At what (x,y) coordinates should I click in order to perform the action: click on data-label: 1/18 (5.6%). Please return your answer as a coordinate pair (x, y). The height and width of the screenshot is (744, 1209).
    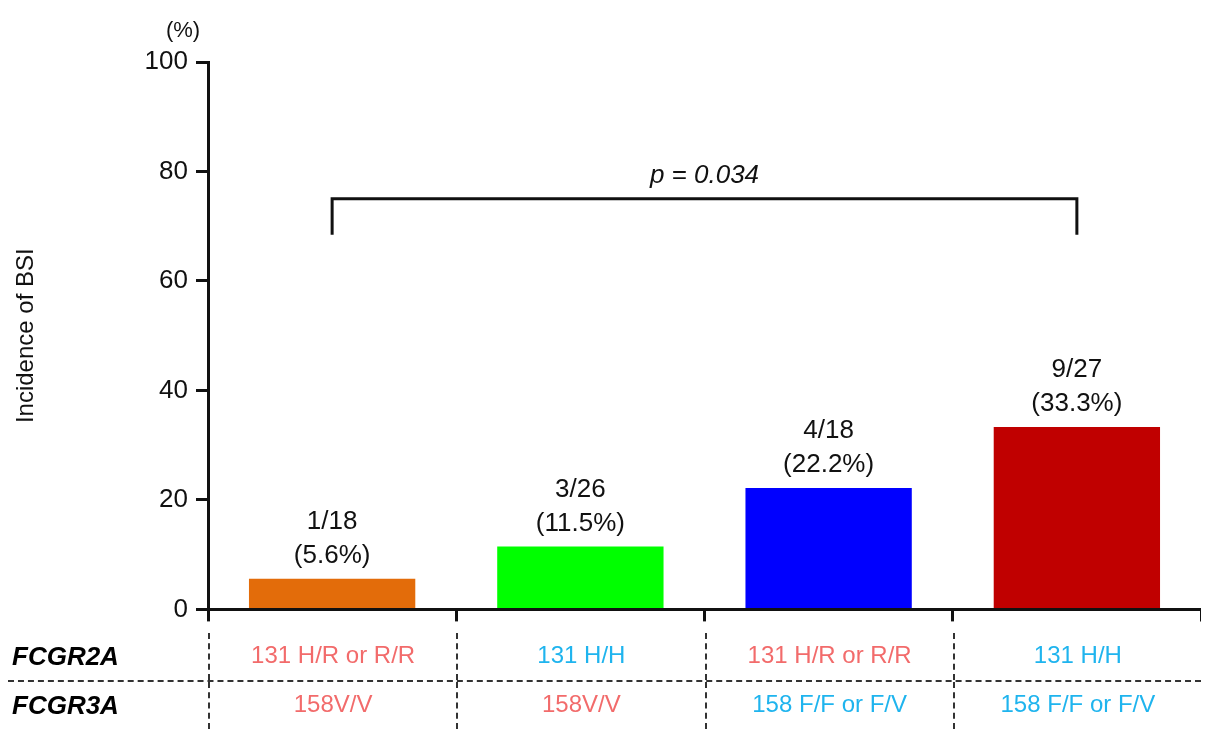
    Looking at the image, I should click on (332, 536).